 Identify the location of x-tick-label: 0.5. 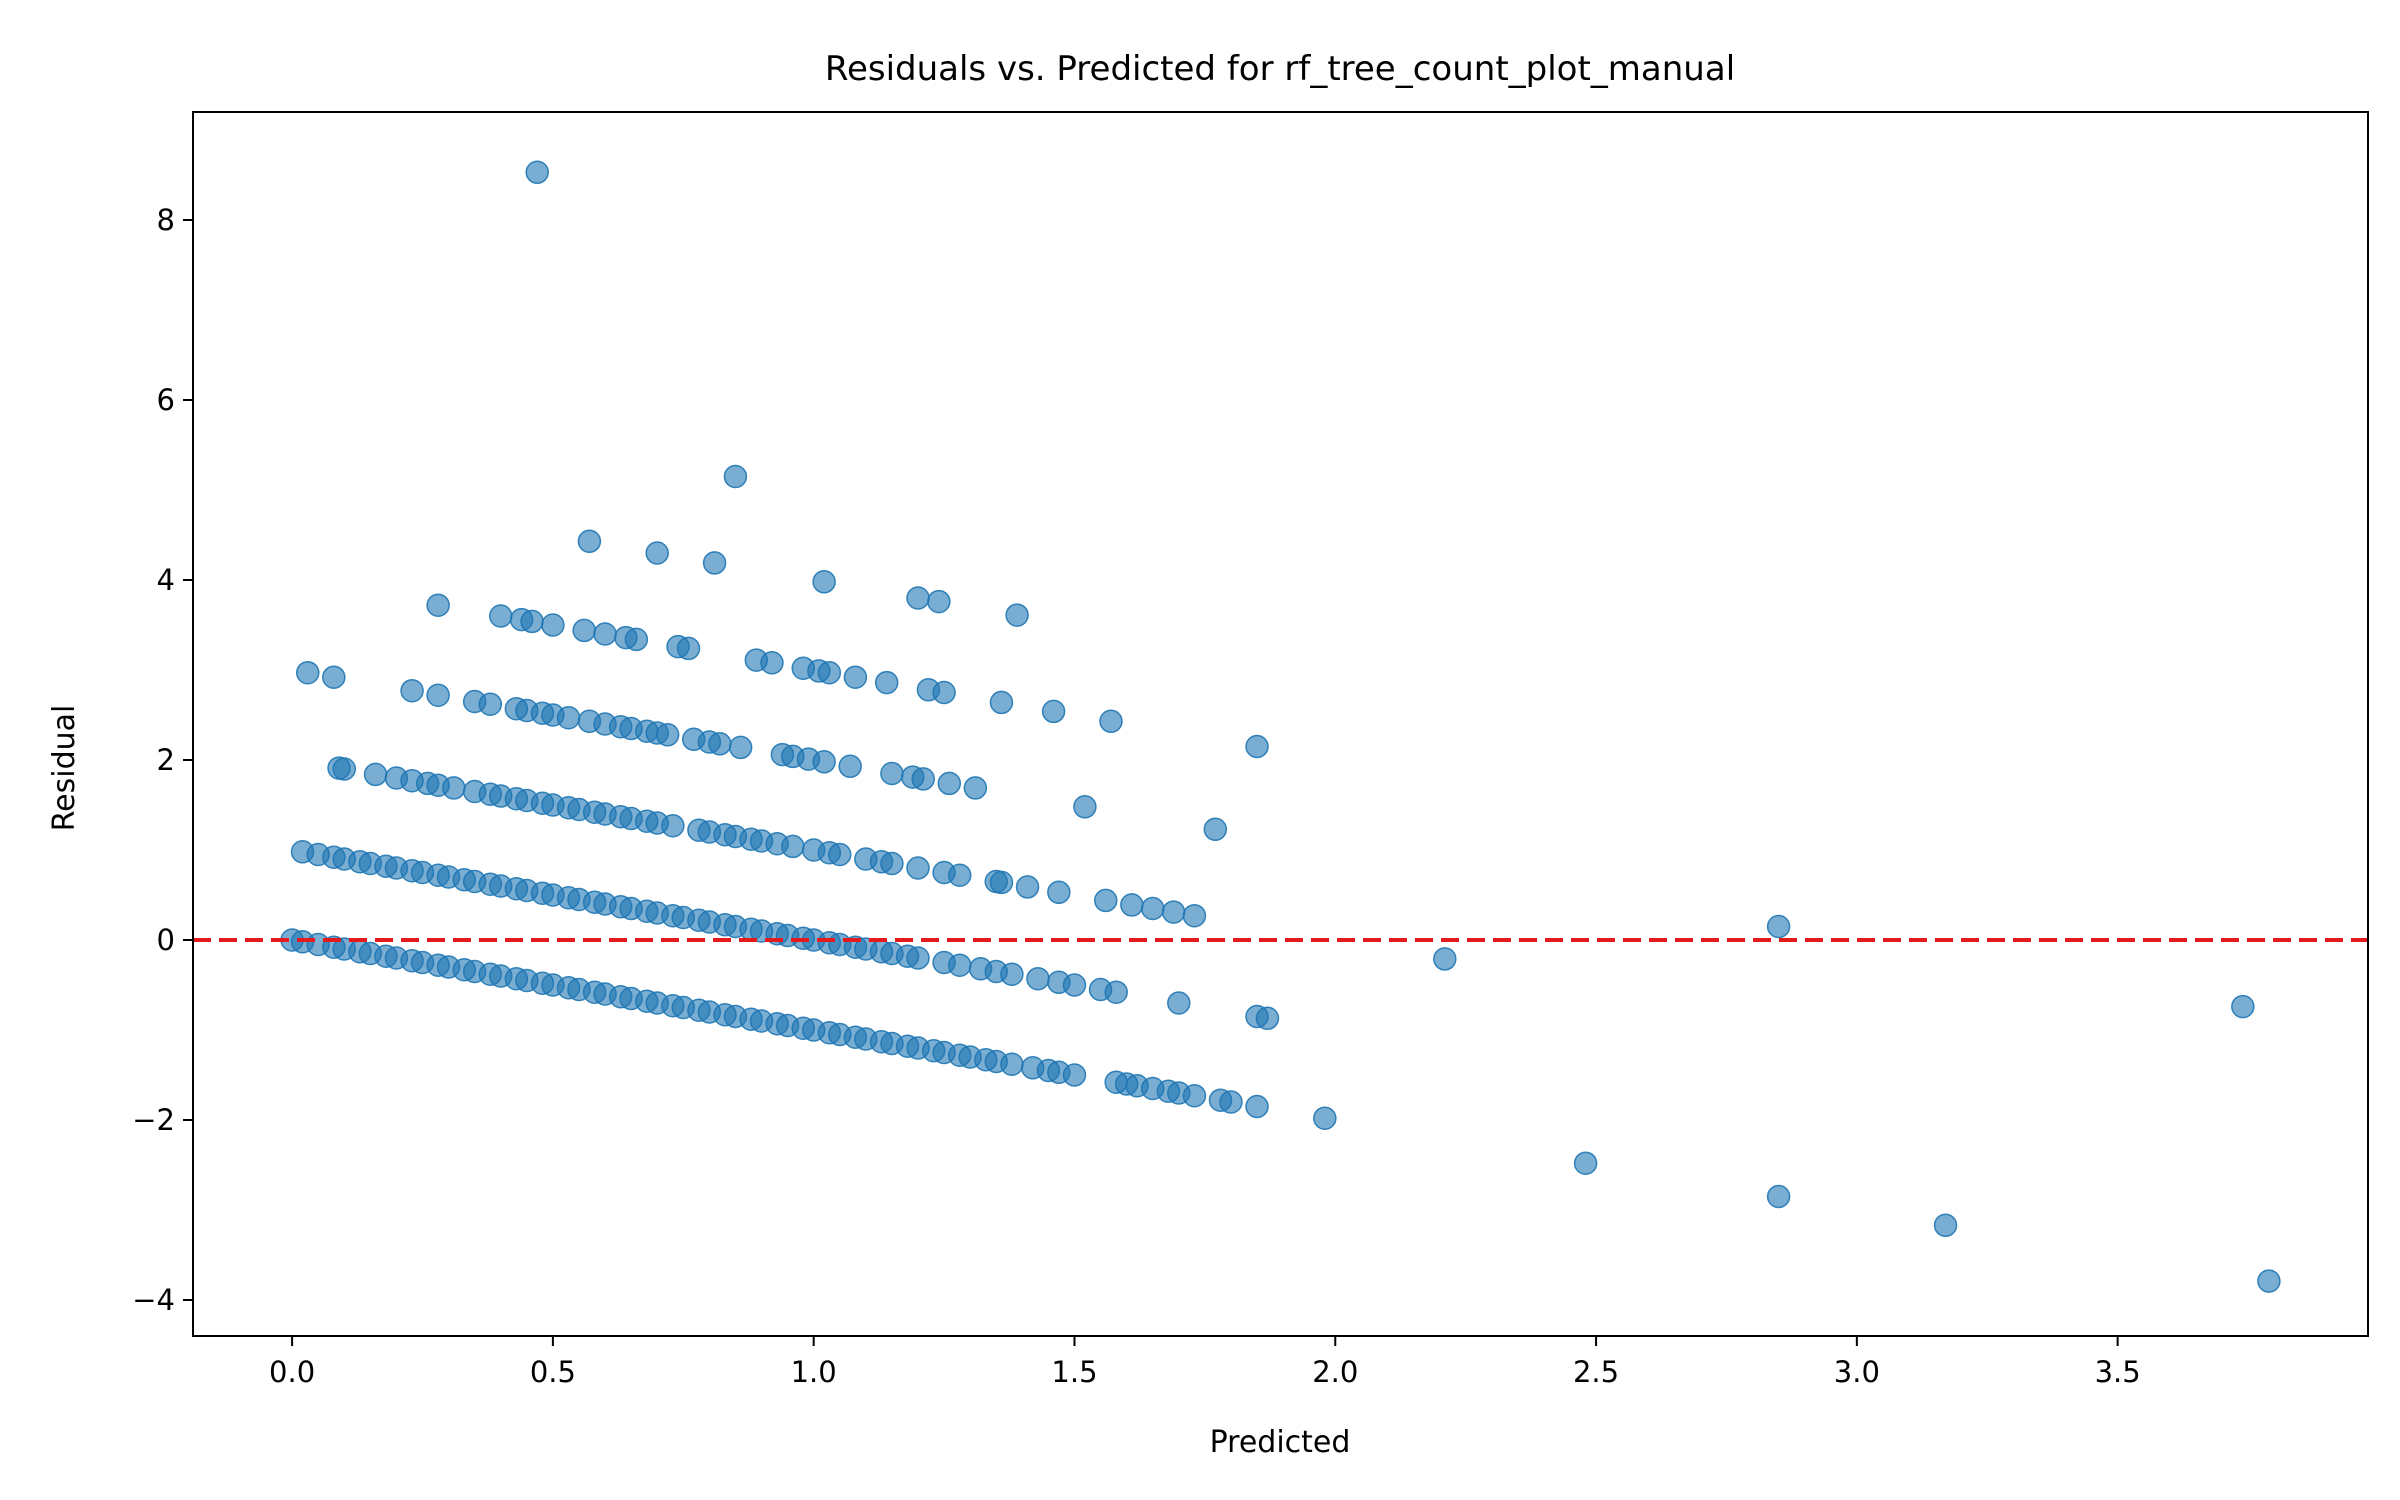
(553, 1372).